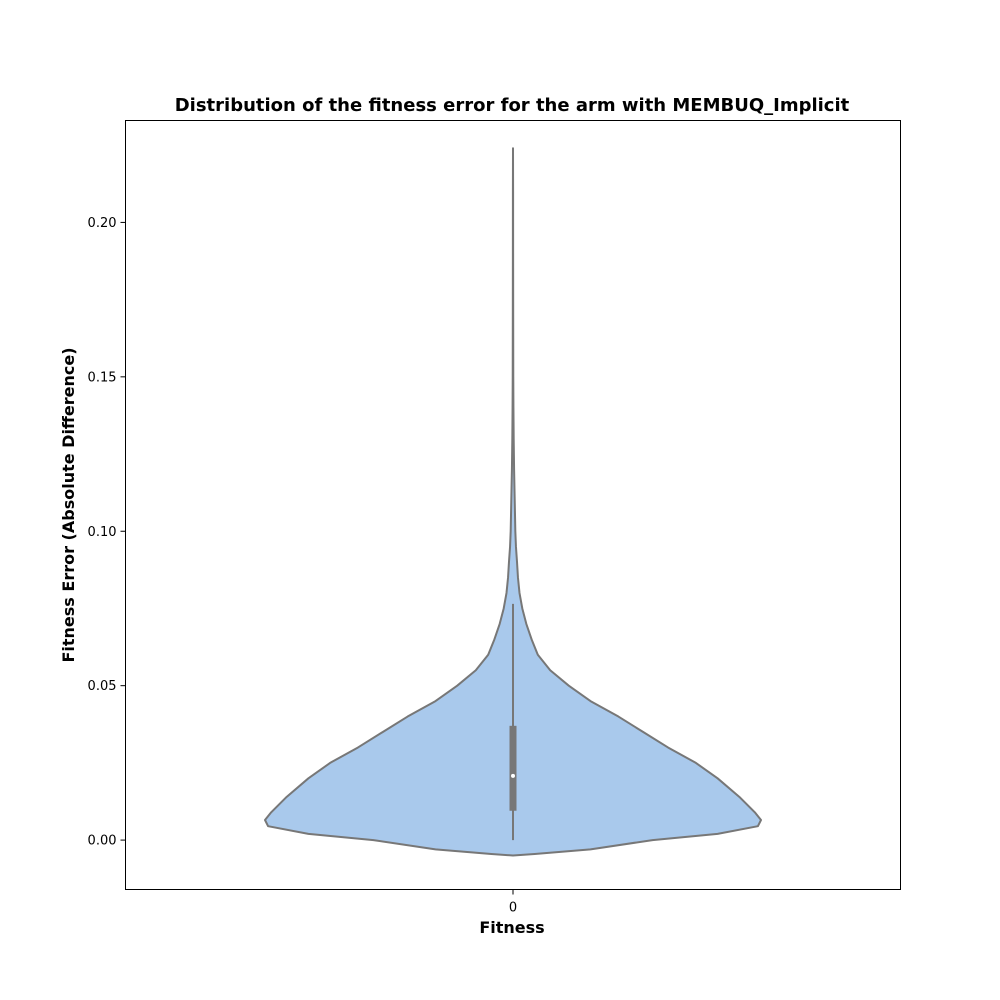  I want to click on y-axis-ticks: 0.00 0.05 0.10 0.15 0.20, so click(107, 532).